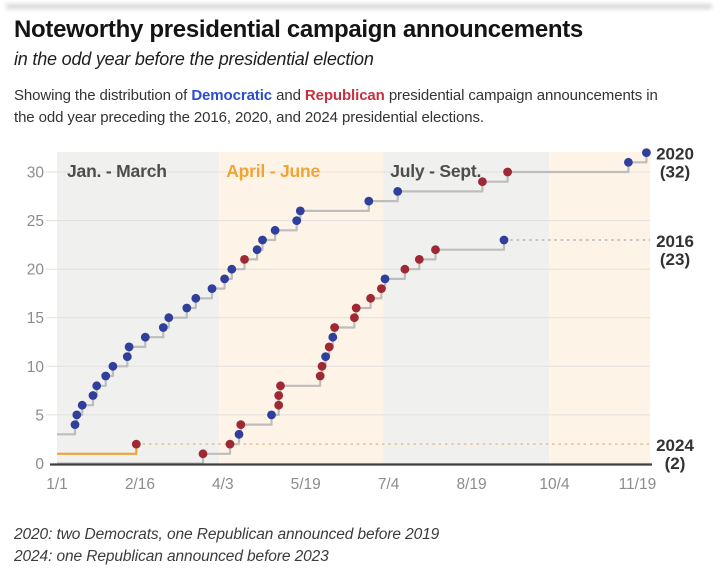 Image resolution: width=720 pixels, height=580 pixels. I want to click on x-axis-label-8-19: 8/19, so click(472, 484).